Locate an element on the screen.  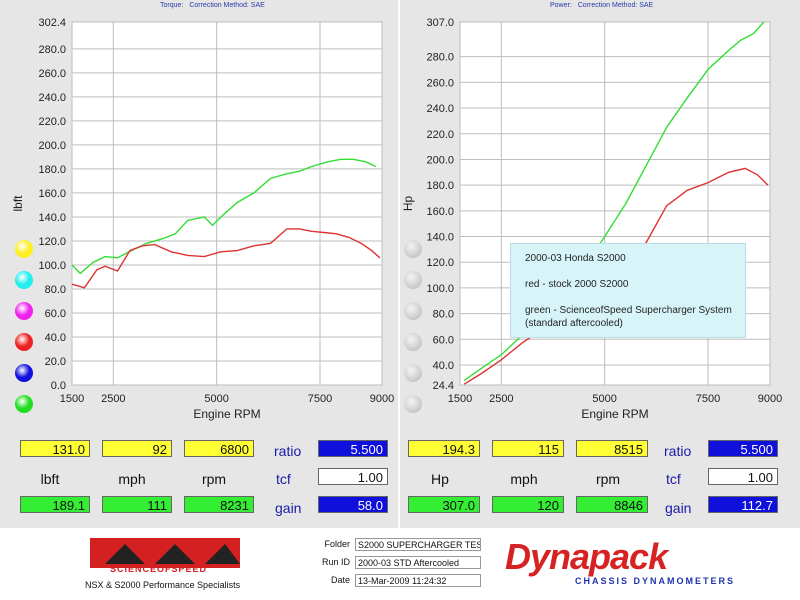
y-tick-label: 260.0 is located at coordinates (440, 83).